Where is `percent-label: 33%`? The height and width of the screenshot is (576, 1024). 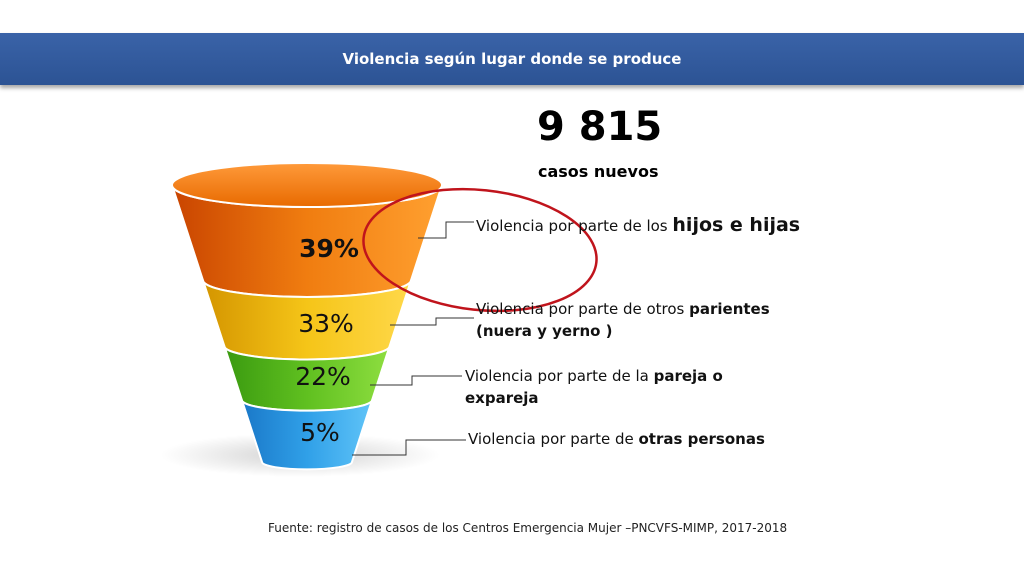 percent-label: 33% is located at coordinates (326, 323).